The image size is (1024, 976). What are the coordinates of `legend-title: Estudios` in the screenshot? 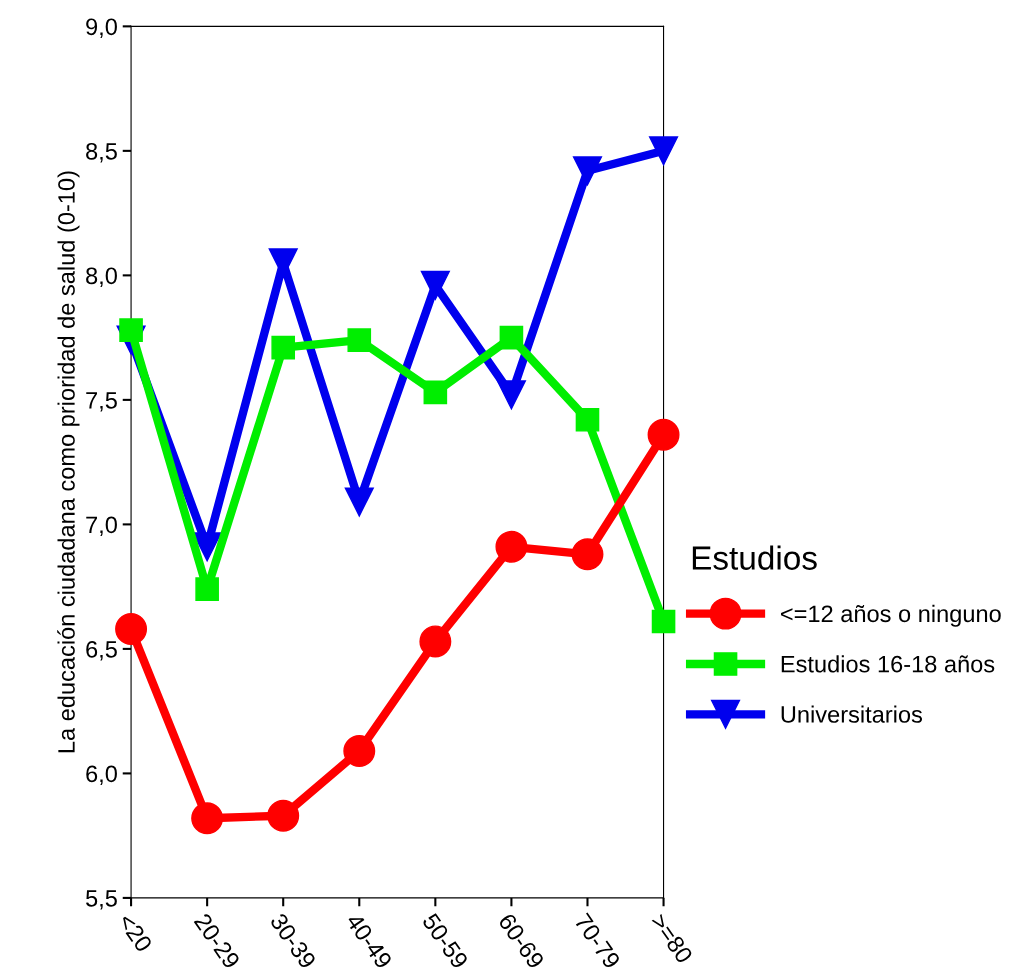 It's located at (754, 557).